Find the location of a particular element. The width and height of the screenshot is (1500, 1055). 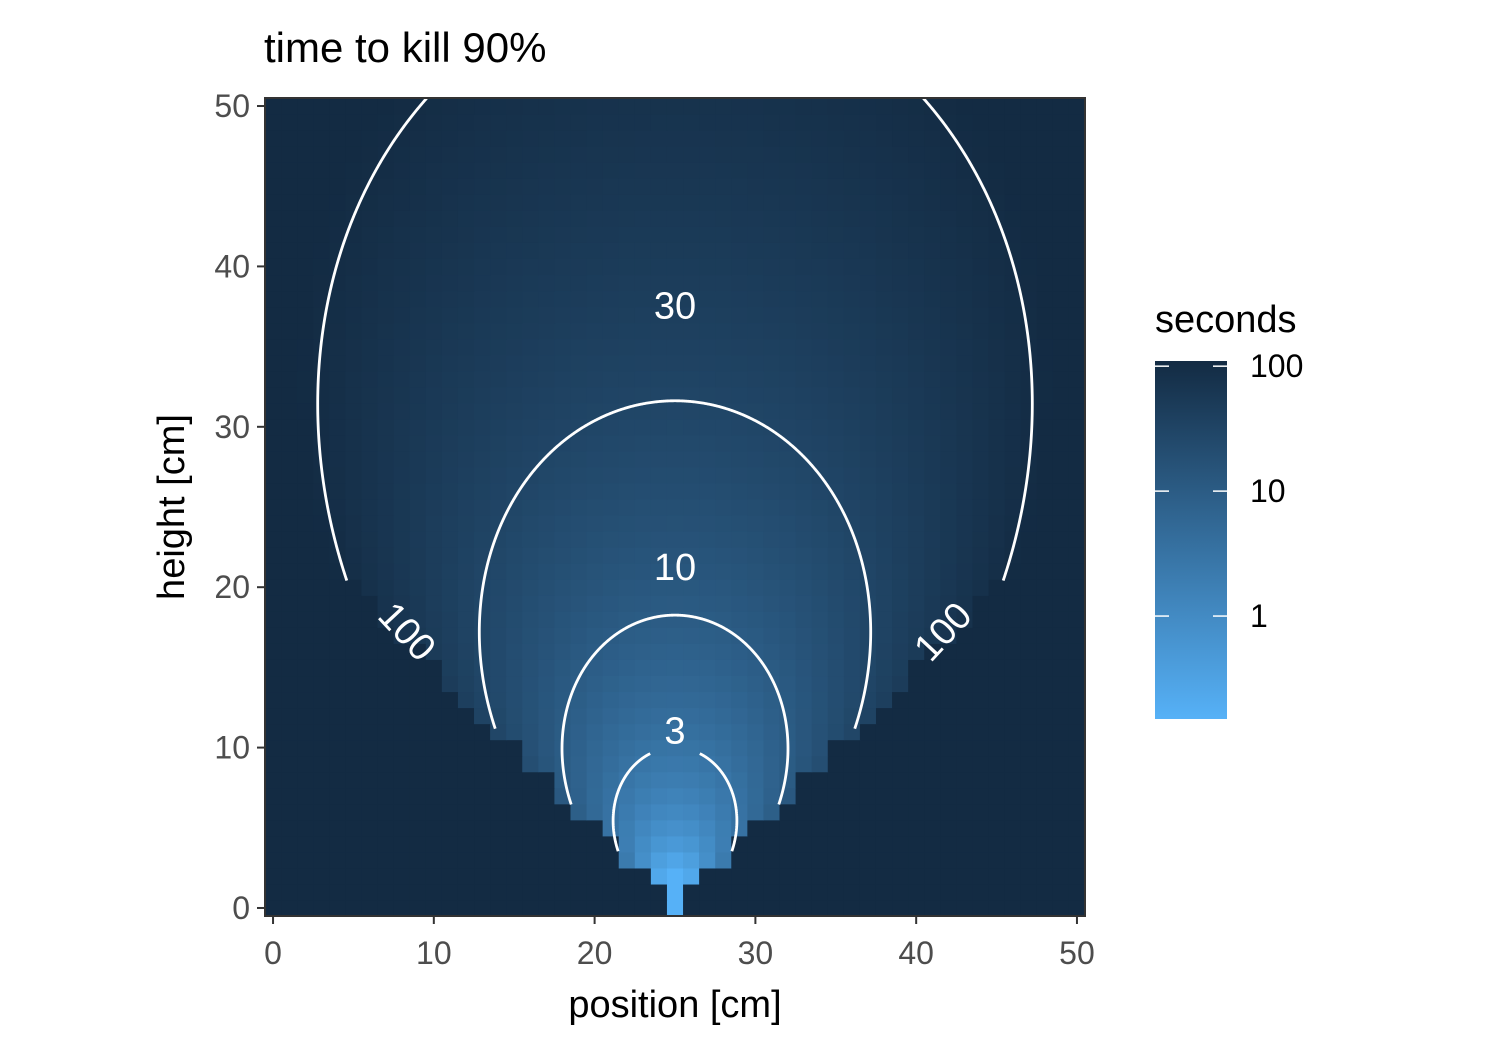

x-axis-title: position [cm] is located at coordinates (674, 1005).